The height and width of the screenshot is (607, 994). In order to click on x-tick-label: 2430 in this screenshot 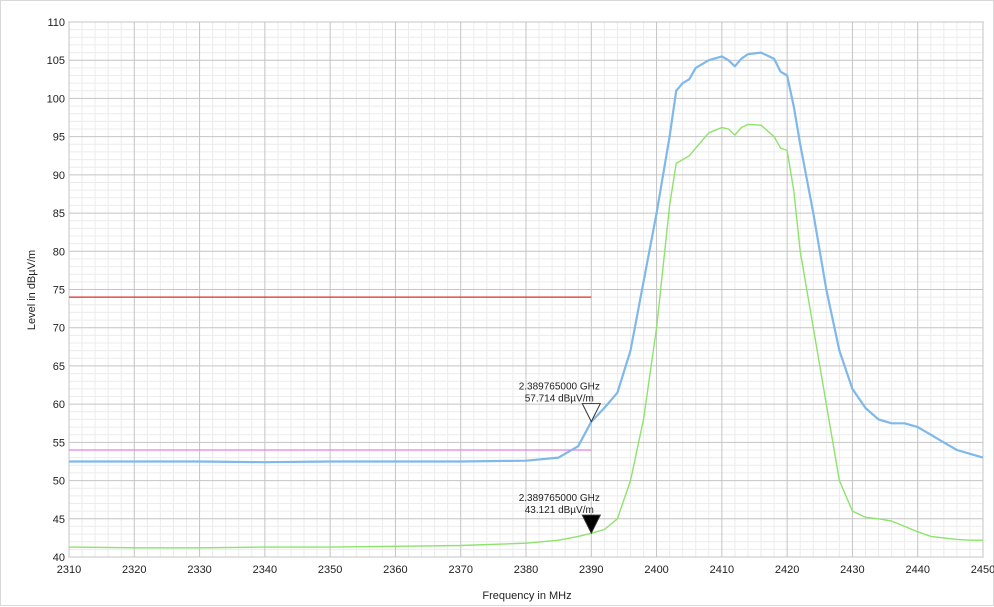, I will do `click(852, 570)`.